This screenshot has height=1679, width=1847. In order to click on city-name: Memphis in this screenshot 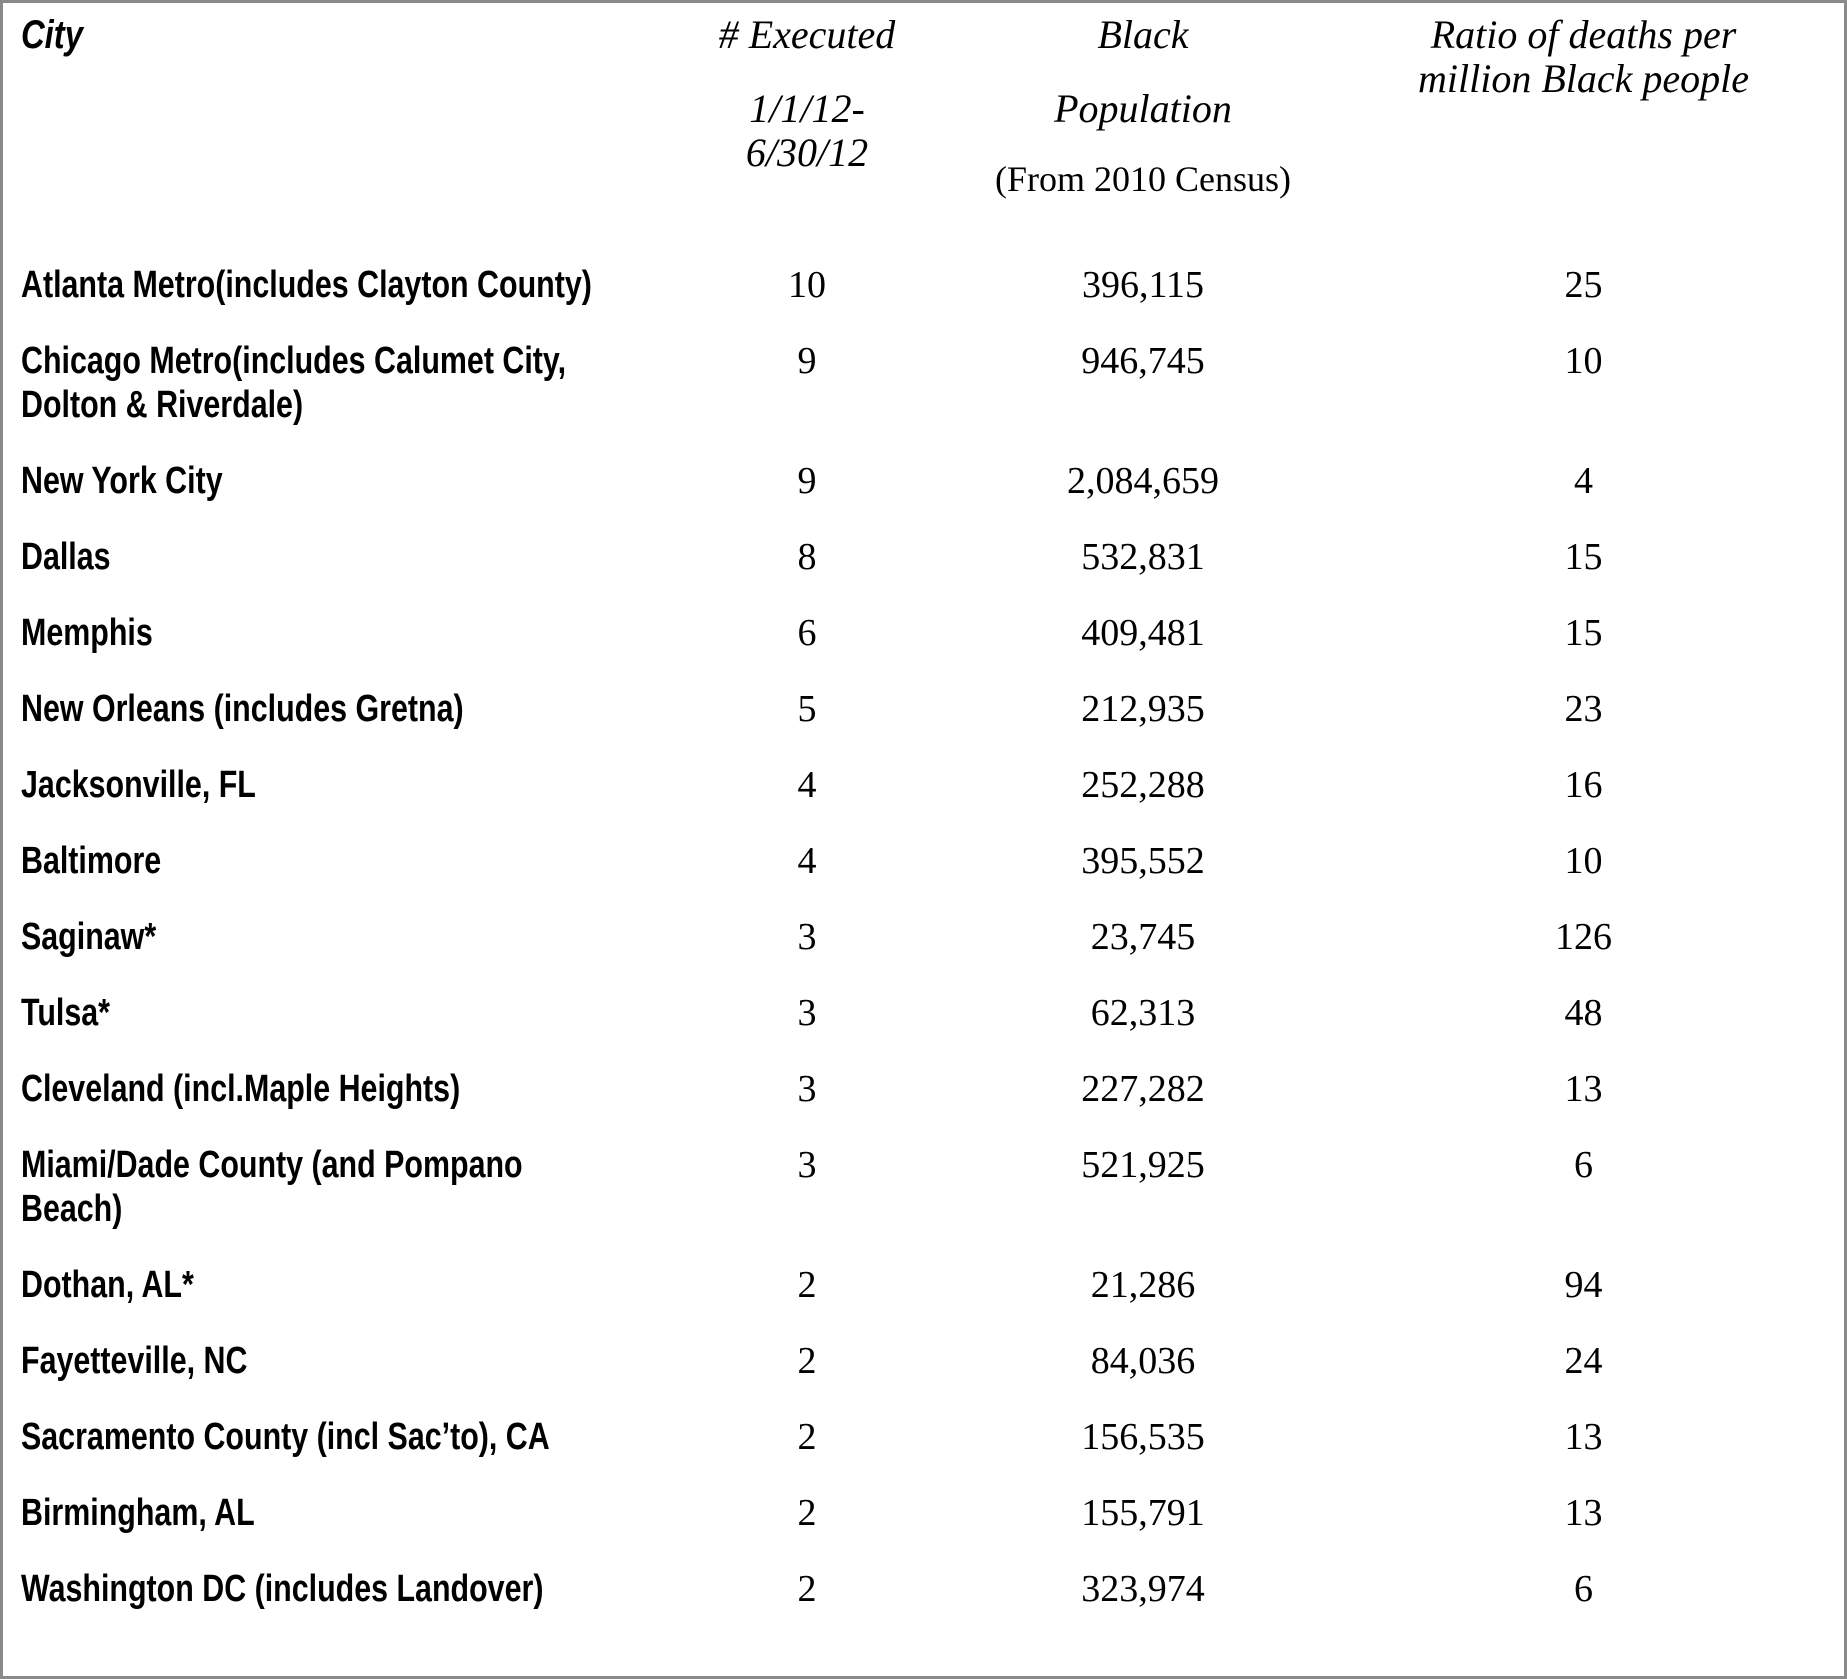, I will do `click(87, 633)`.